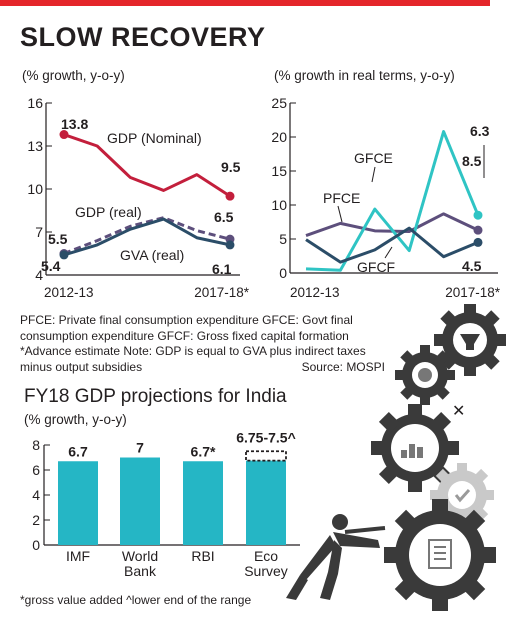 The width and height of the screenshot is (516, 622). Describe the element at coordinates (266, 437) in the screenshot. I see `data-label: 6.75-7.5^` at that location.